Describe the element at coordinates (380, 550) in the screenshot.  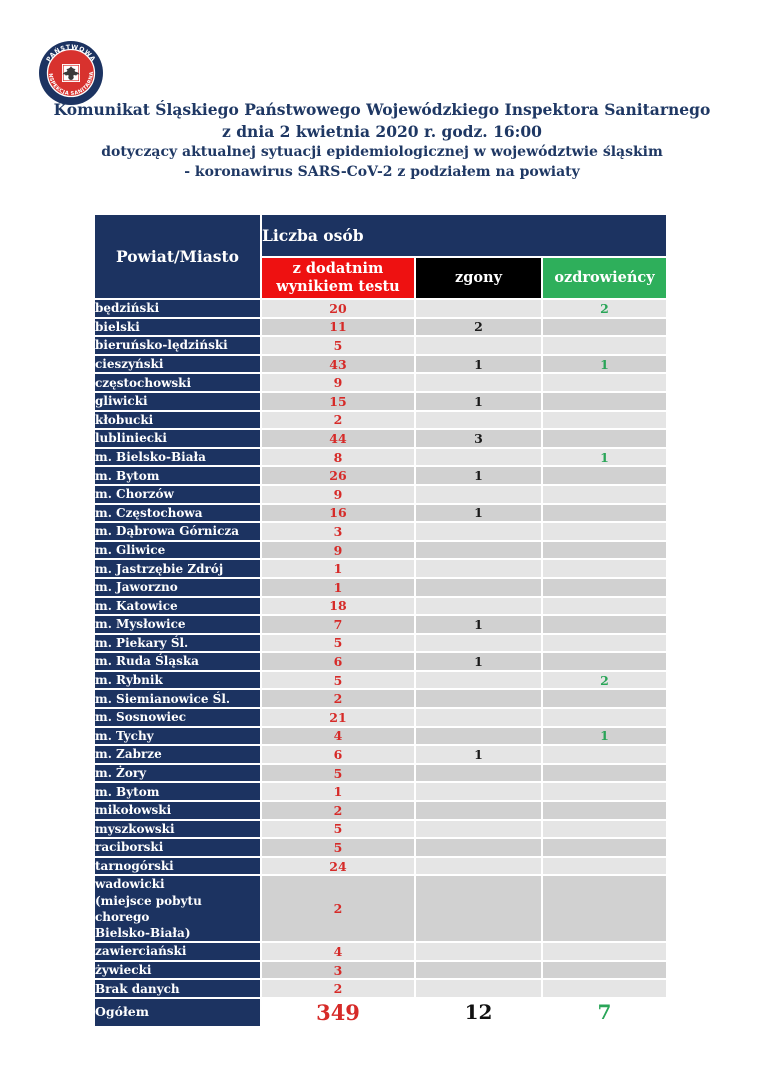
I see `table-row: m. Gliwice 9` at that location.